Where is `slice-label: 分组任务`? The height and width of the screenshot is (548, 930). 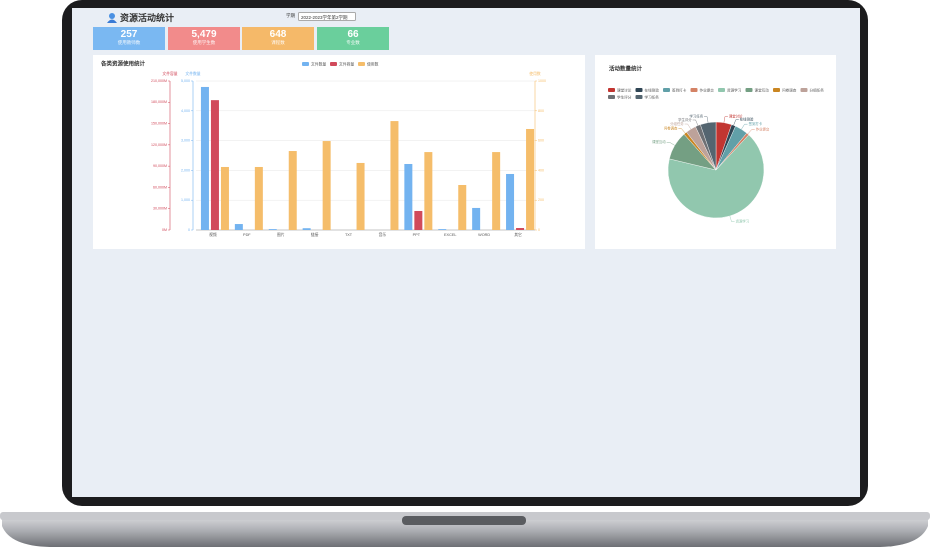
slice-label: 分组任务 is located at coordinates (677, 123).